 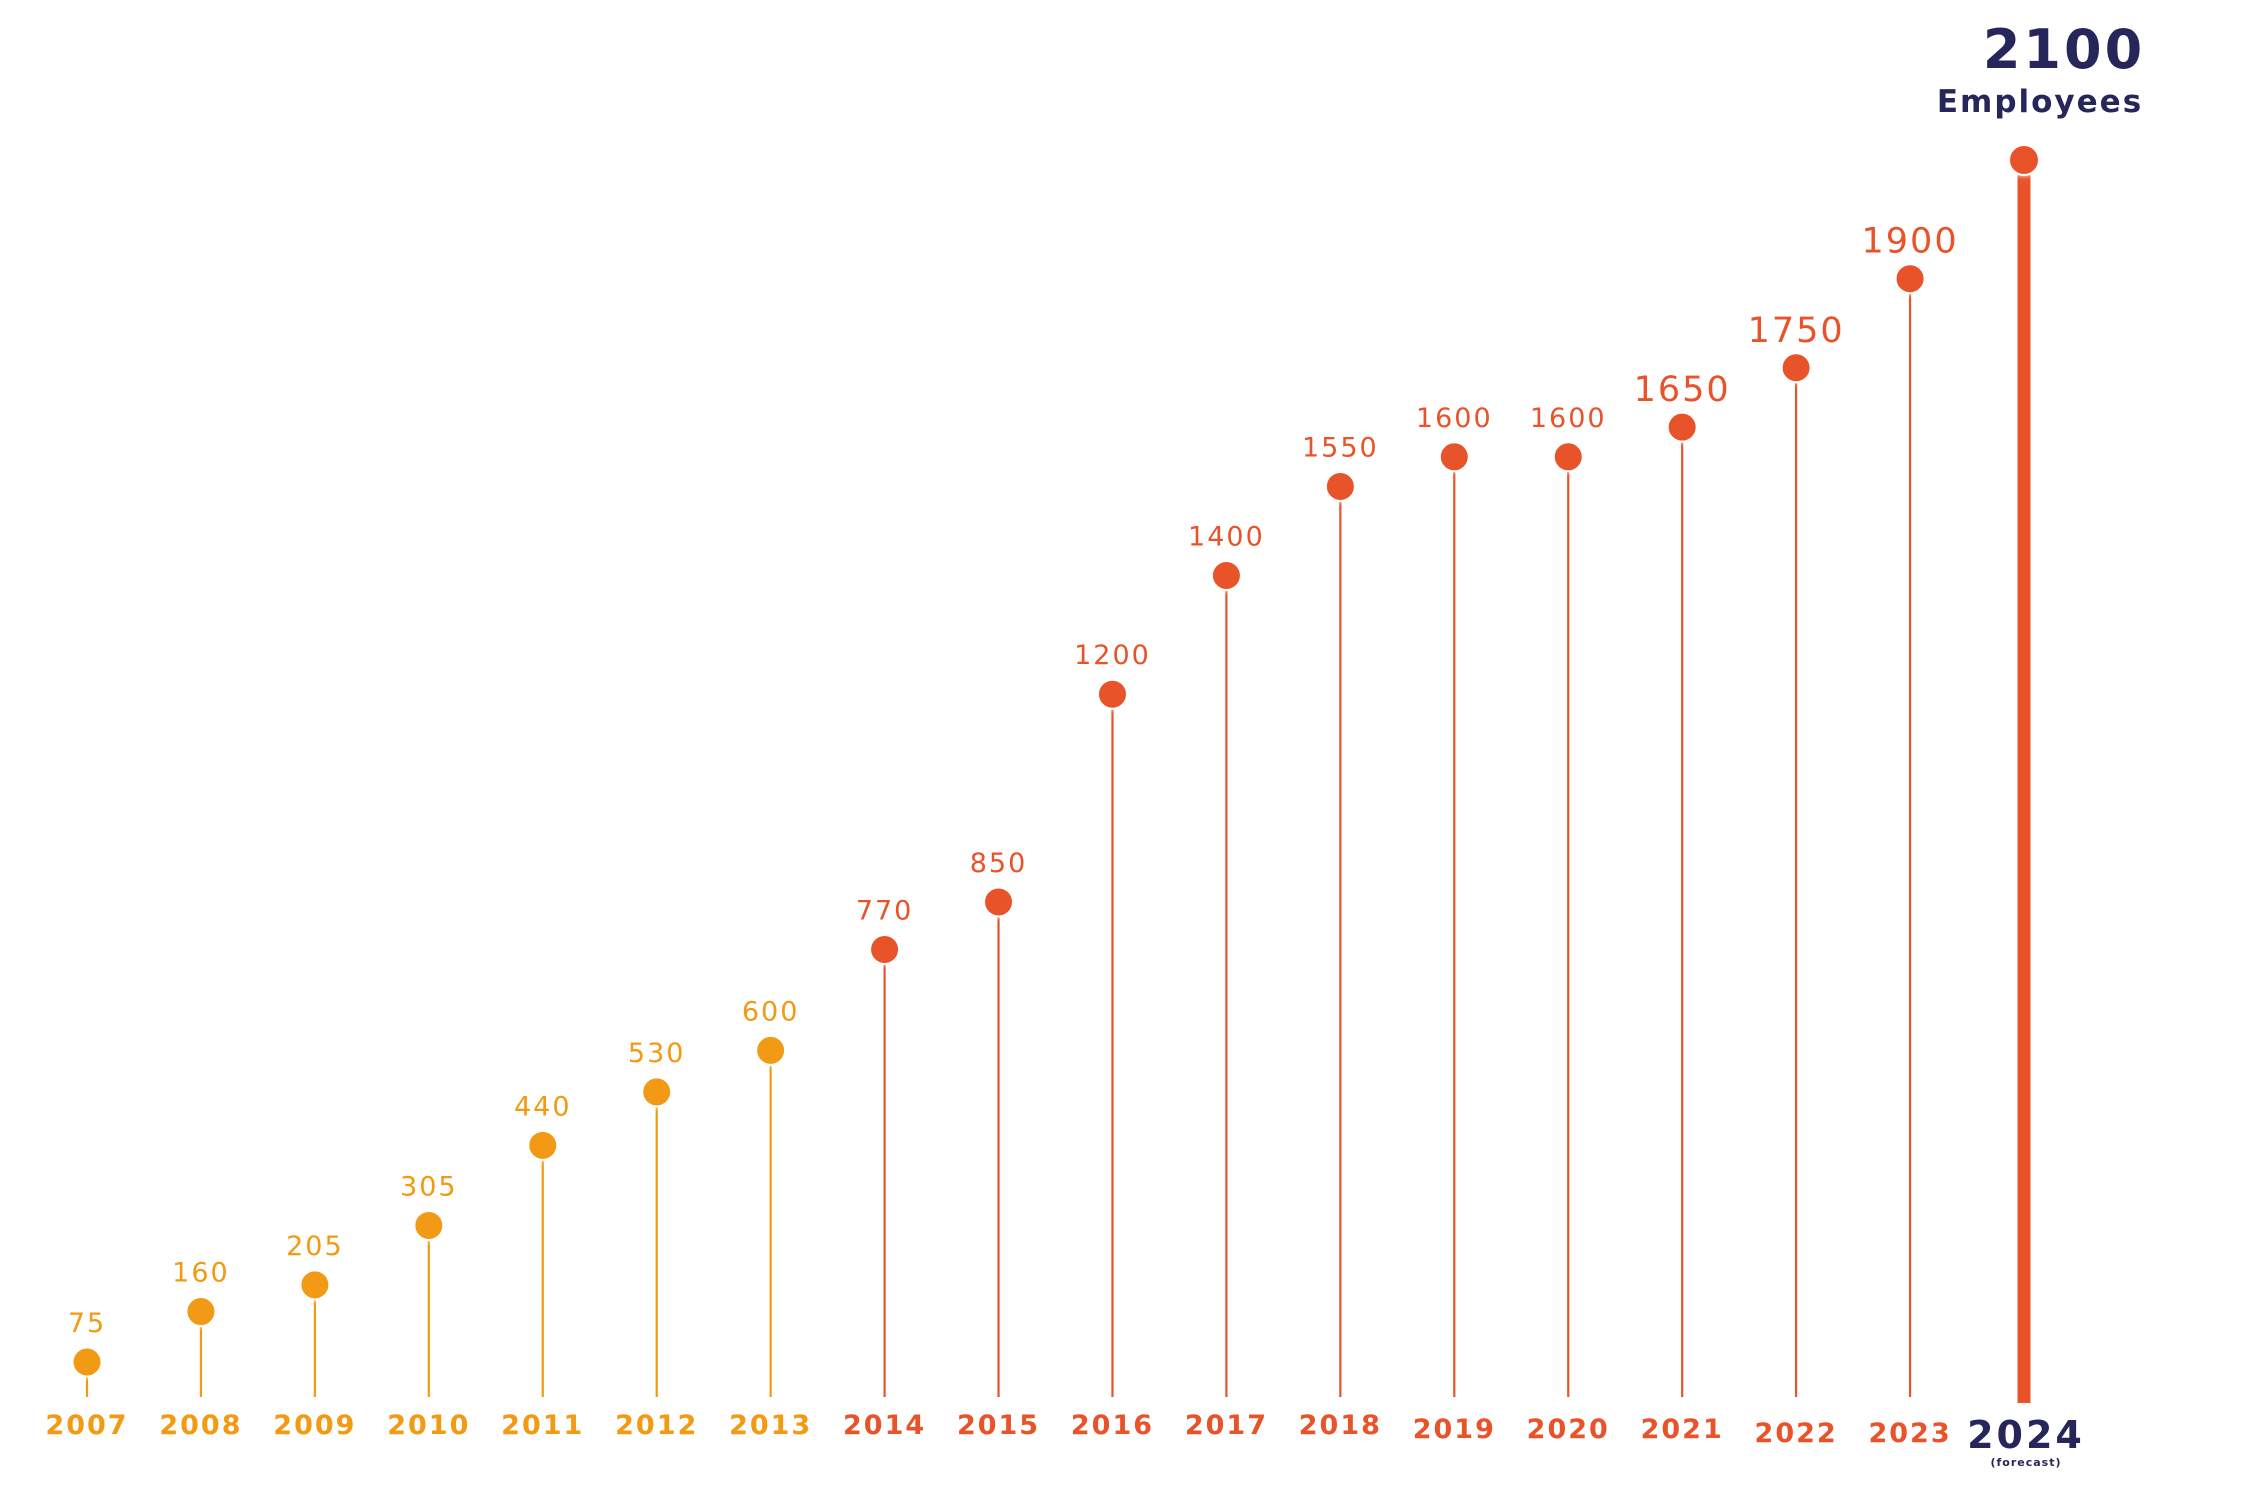 What do you see at coordinates (315, 1246) in the screenshot?
I see `value-label-2009: 205` at bounding box center [315, 1246].